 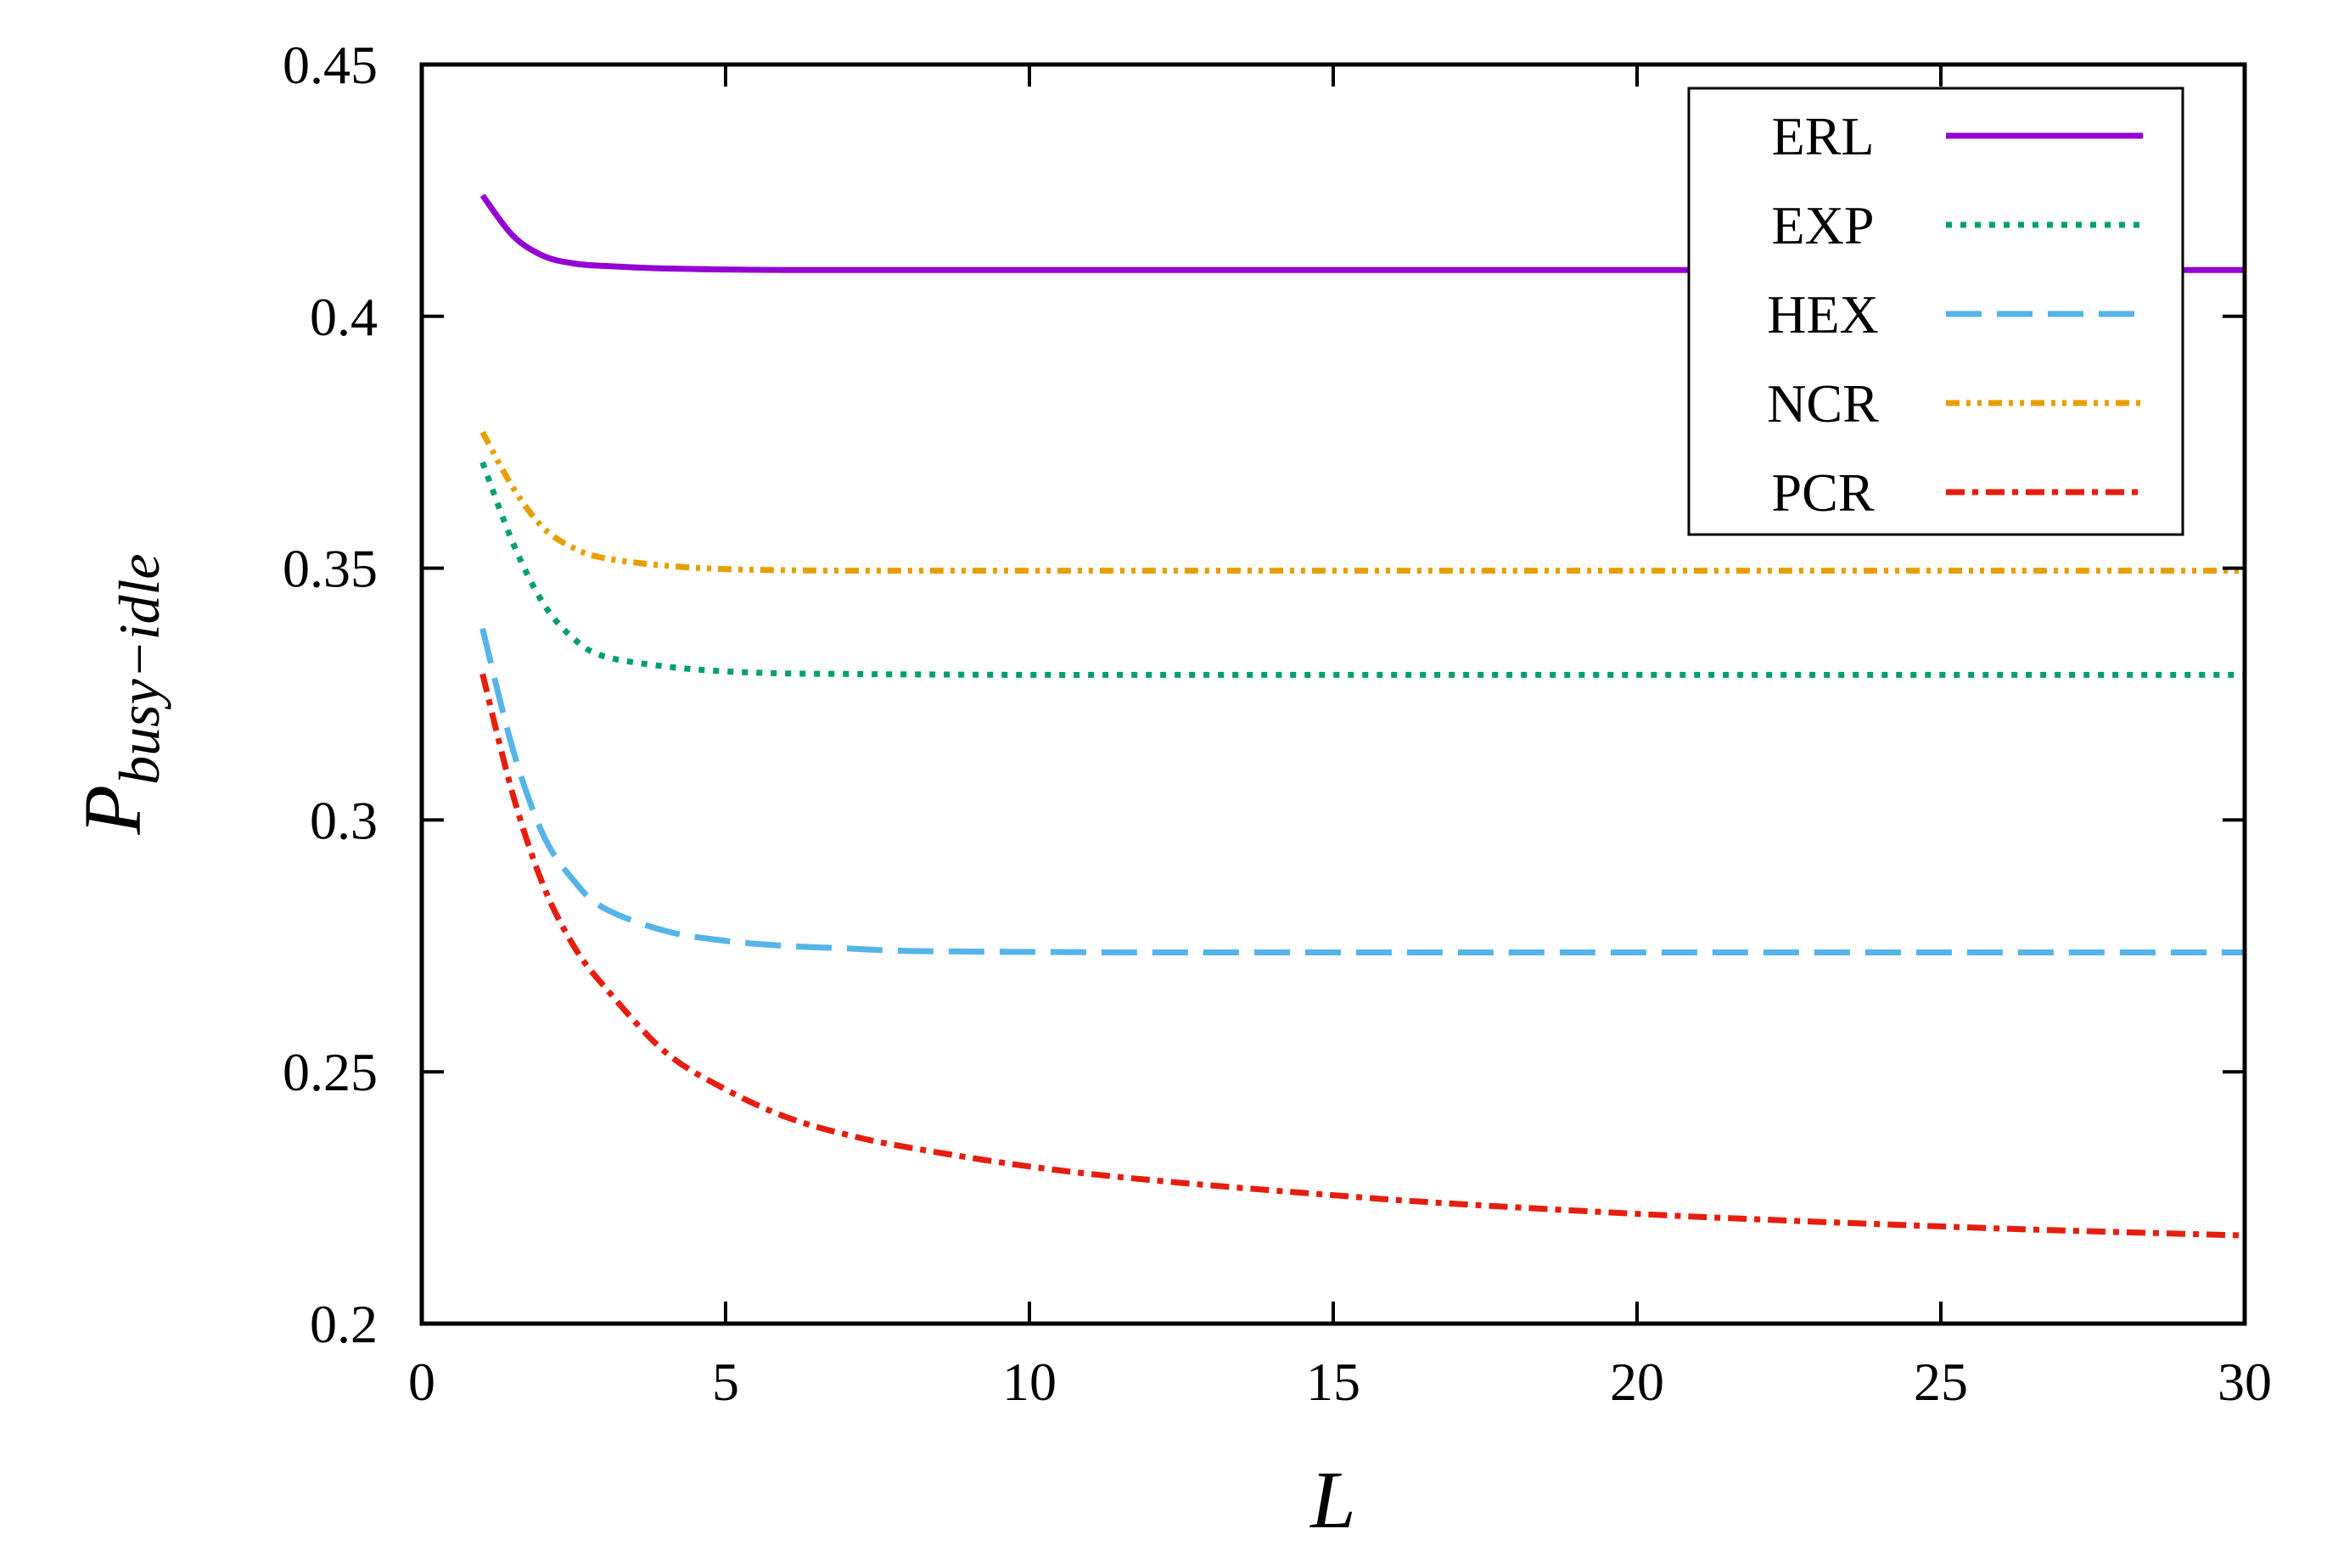 I want to click on y-axis-title: Pbusy−idle, so click(x=119, y=694).